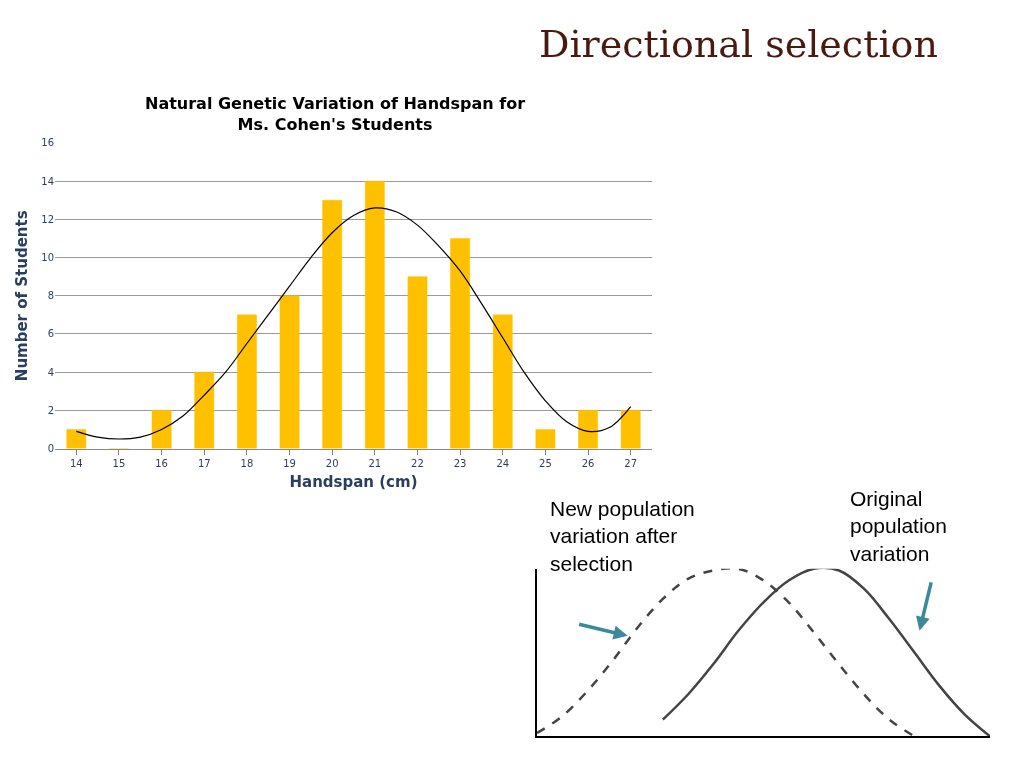 The width and height of the screenshot is (1024, 768). I want to click on y-tick-label: 12, so click(47, 219).